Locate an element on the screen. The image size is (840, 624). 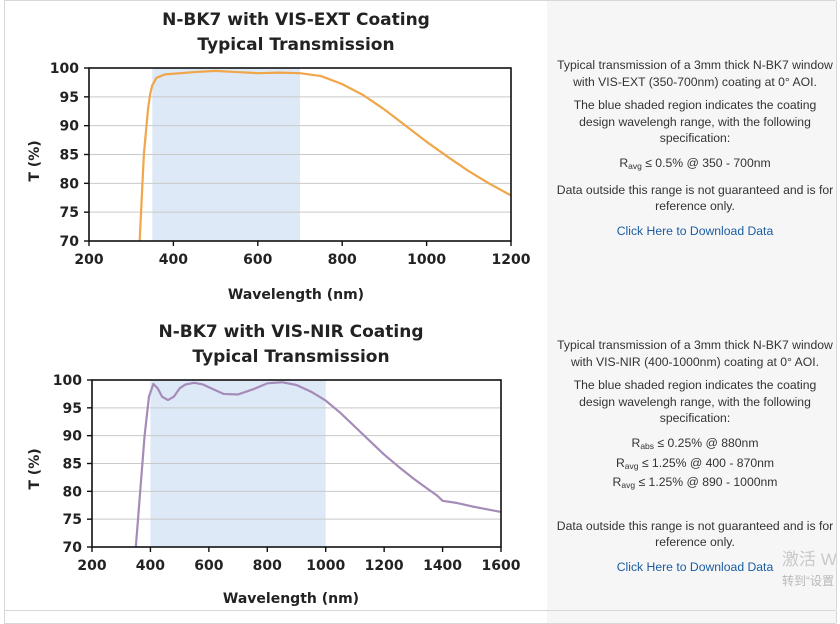
x-tick-label: 1400 is located at coordinates (442, 566).